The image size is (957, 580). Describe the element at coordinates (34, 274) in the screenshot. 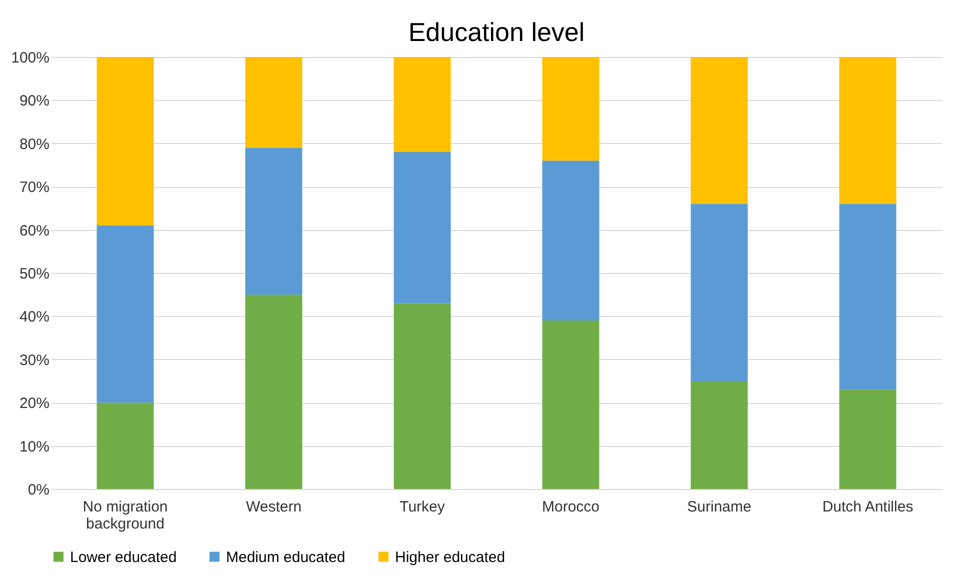

I see `y-tick-label: 50%` at that location.